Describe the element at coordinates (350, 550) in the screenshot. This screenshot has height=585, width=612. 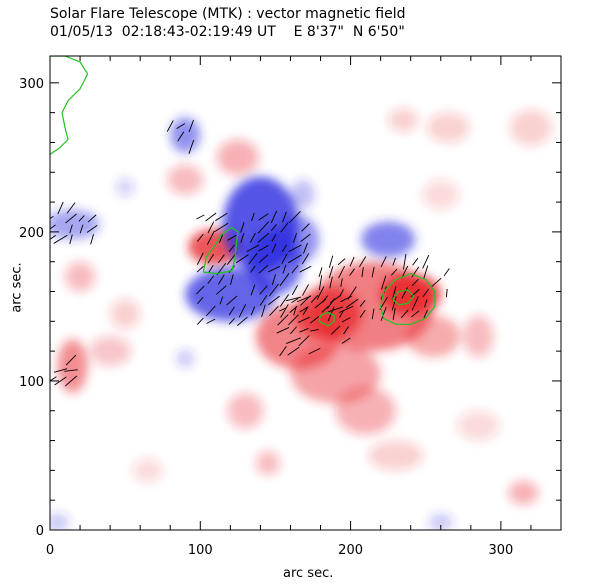
I see `x-tick-label: 200` at that location.